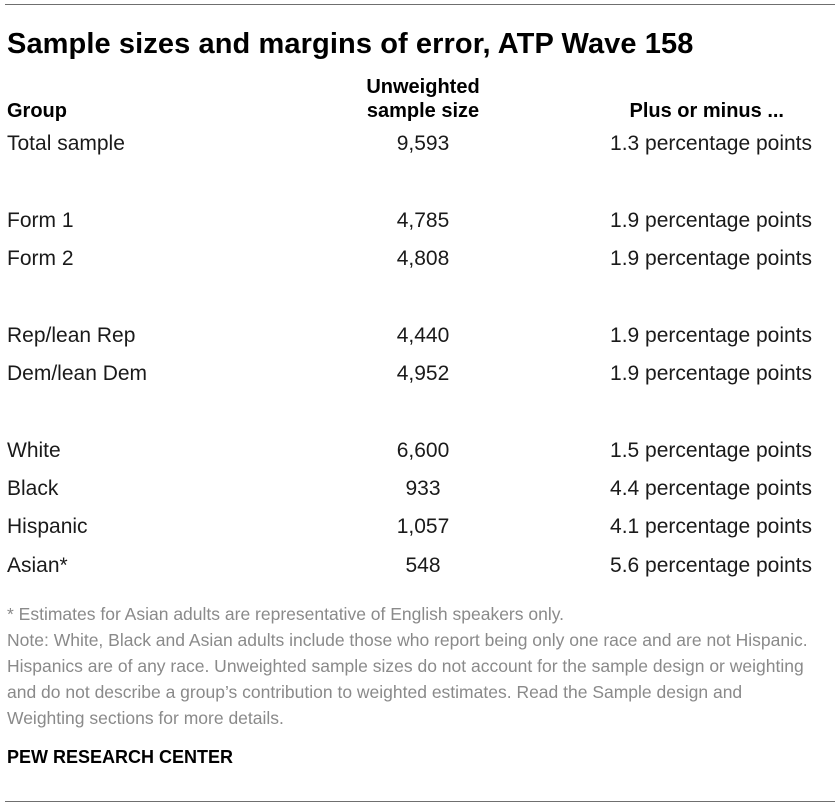 This screenshot has height=808, width=840. What do you see at coordinates (37, 565) in the screenshot?
I see `row-group: Asian*` at bounding box center [37, 565].